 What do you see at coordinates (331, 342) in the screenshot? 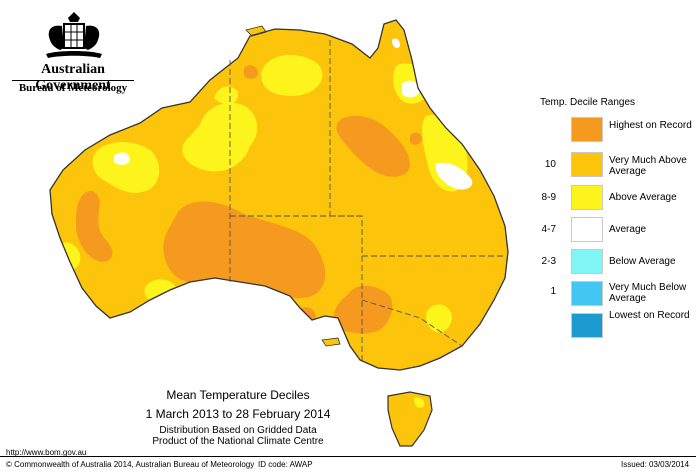
I see `kangaroo-island` at bounding box center [331, 342].